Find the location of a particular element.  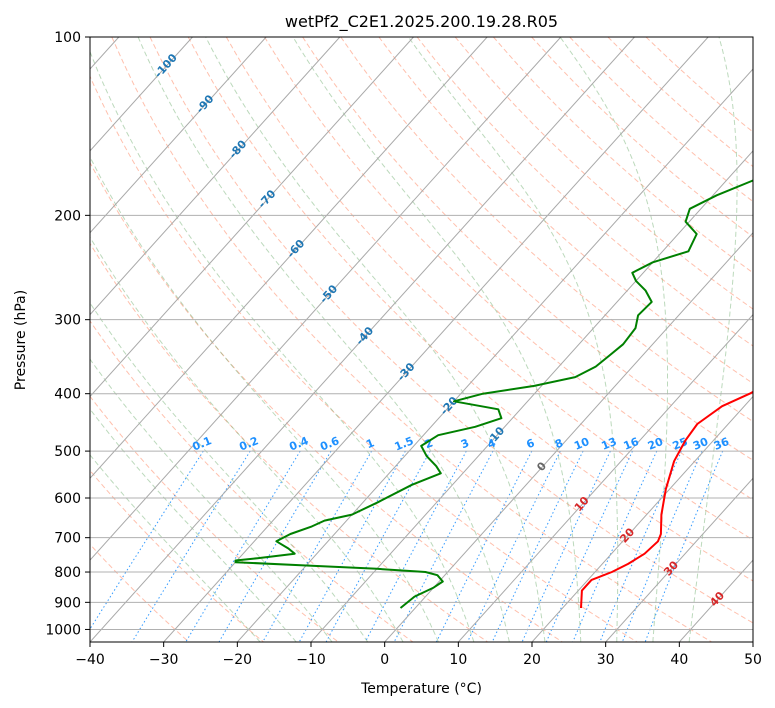

x-tick-label: 20 is located at coordinates (532, 660).